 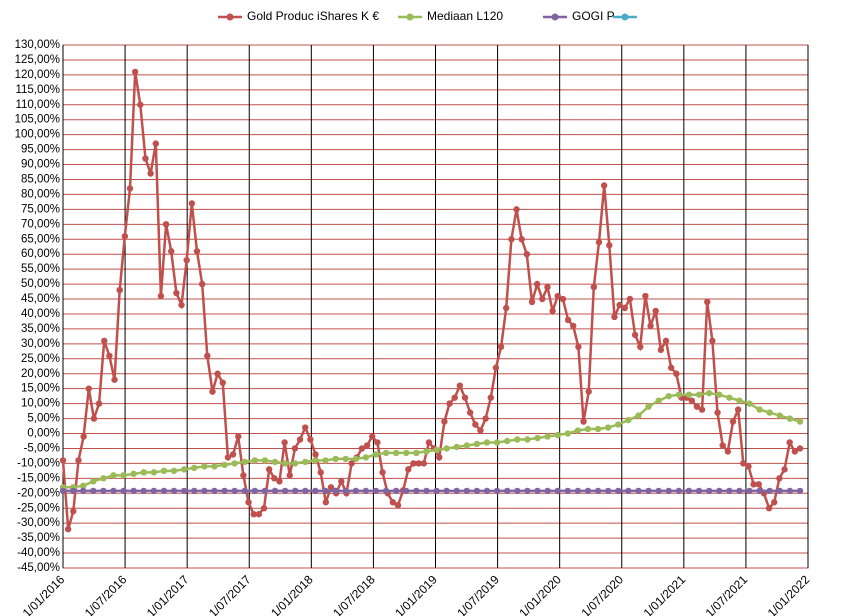 I want to click on y-tick-label: 75,00%, so click(x=40, y=209).